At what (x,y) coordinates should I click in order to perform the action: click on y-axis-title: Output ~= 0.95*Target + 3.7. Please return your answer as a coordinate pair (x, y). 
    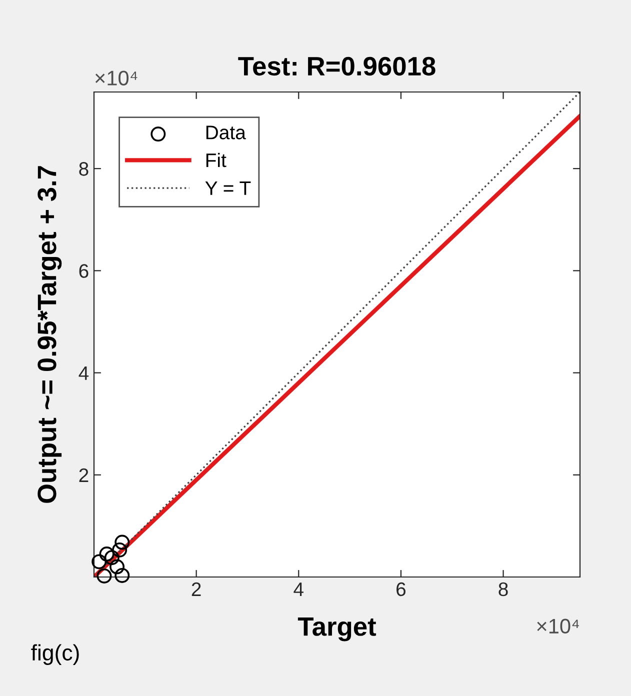
    Looking at the image, I should click on (50, 334).